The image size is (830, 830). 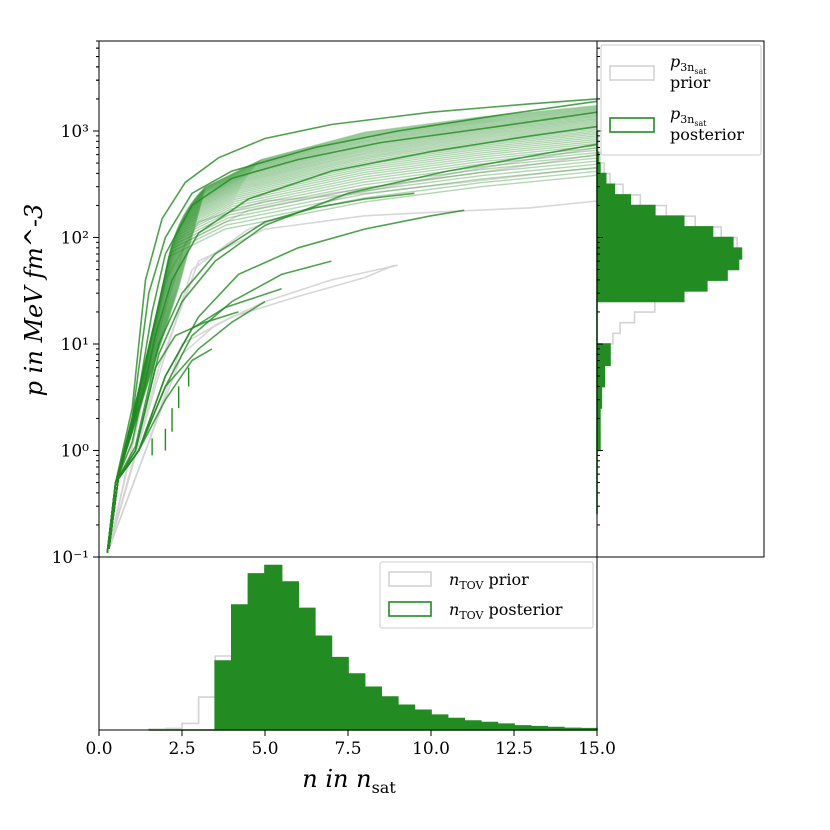 What do you see at coordinates (98, 749) in the screenshot?
I see `bottom-x-tick-label: 0.0` at bounding box center [98, 749].